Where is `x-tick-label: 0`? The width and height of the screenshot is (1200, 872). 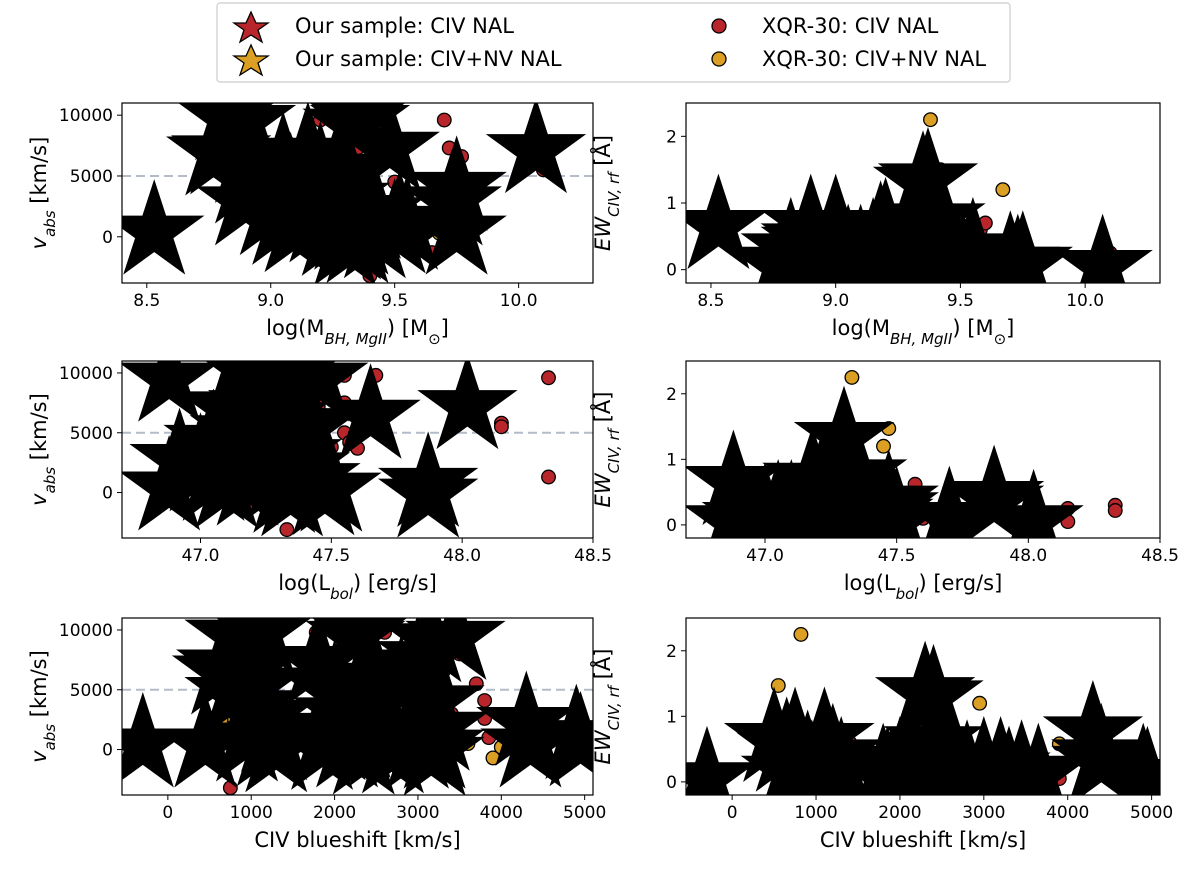
x-tick-label: 0 is located at coordinates (167, 813).